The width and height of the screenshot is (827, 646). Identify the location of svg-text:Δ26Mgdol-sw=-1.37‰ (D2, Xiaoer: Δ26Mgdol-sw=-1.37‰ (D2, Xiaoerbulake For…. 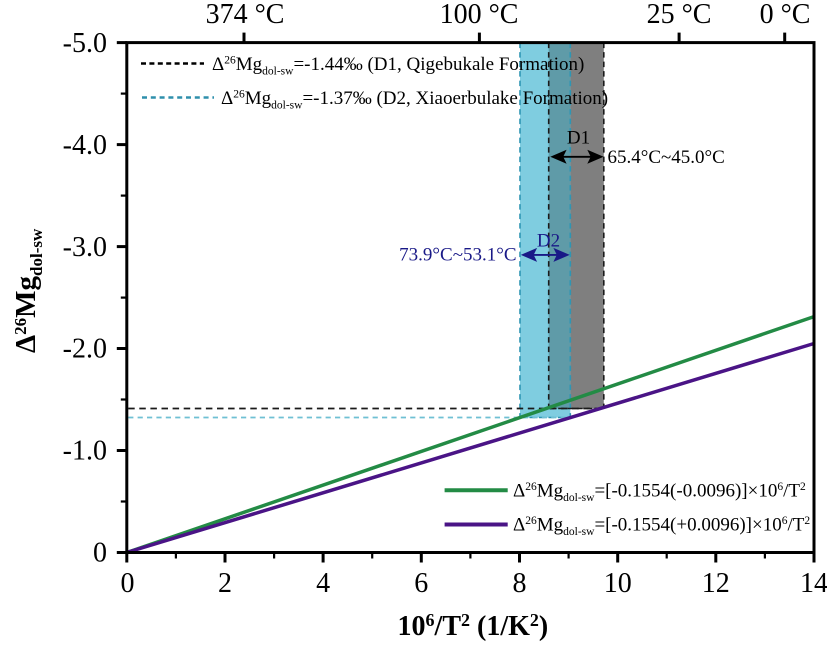
(414, 100).